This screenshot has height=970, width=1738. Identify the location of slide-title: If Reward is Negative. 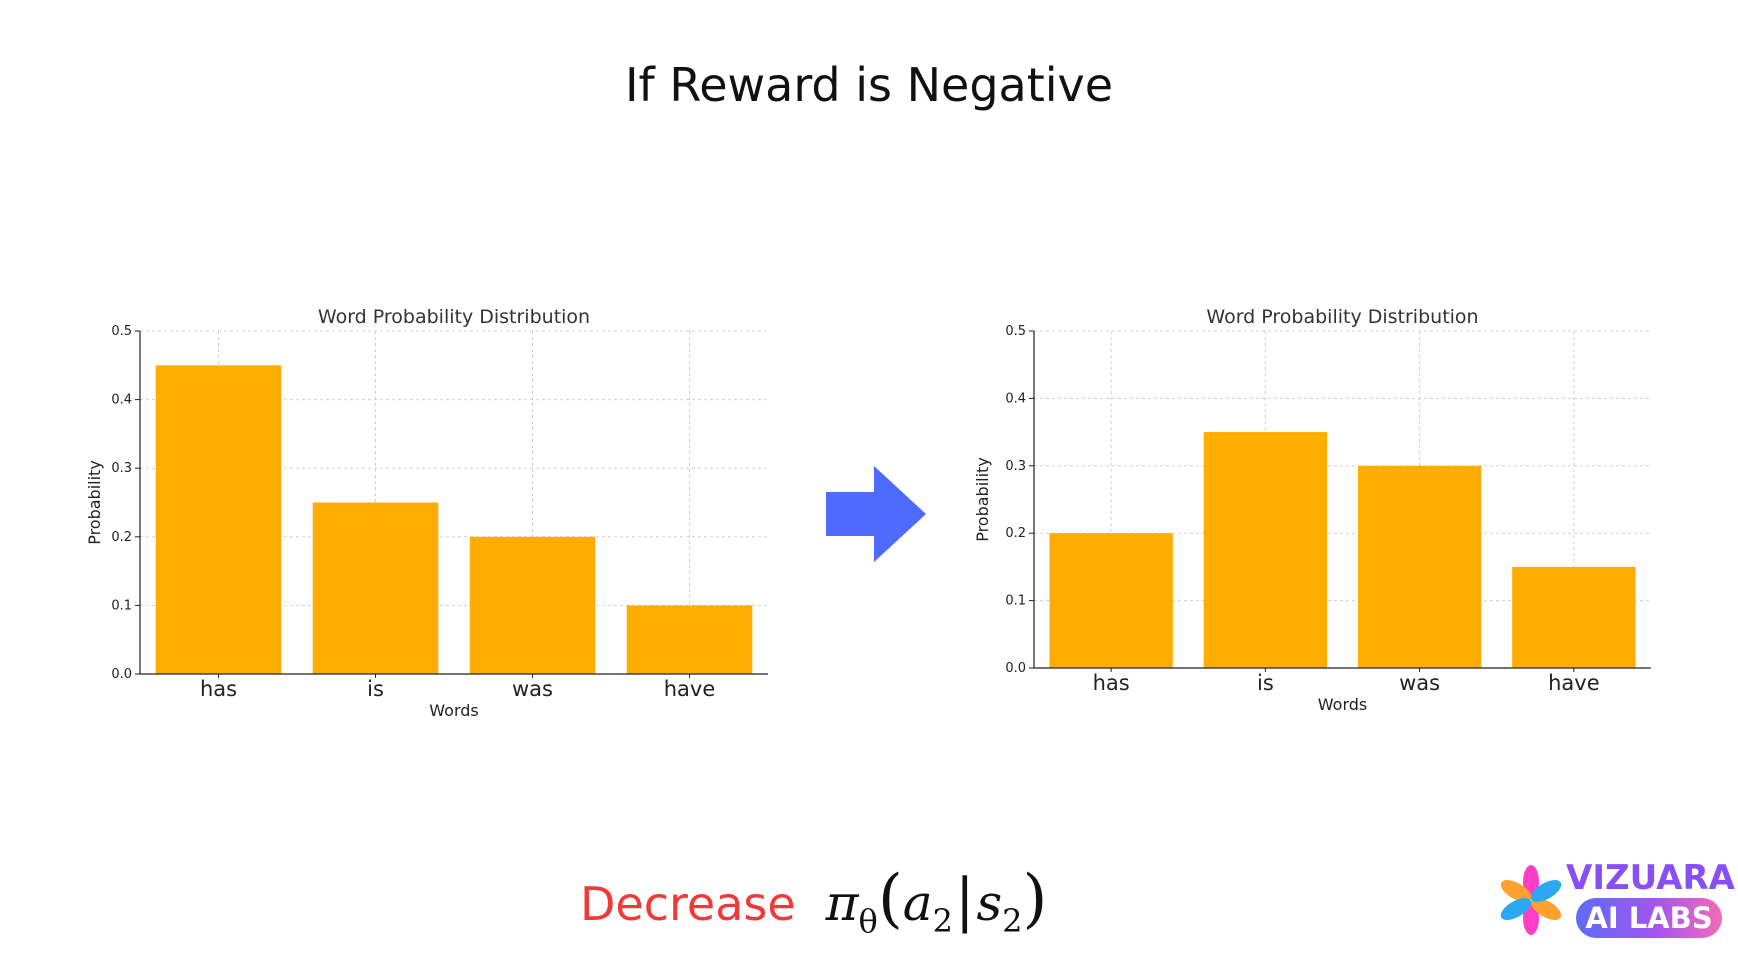
(869, 85).